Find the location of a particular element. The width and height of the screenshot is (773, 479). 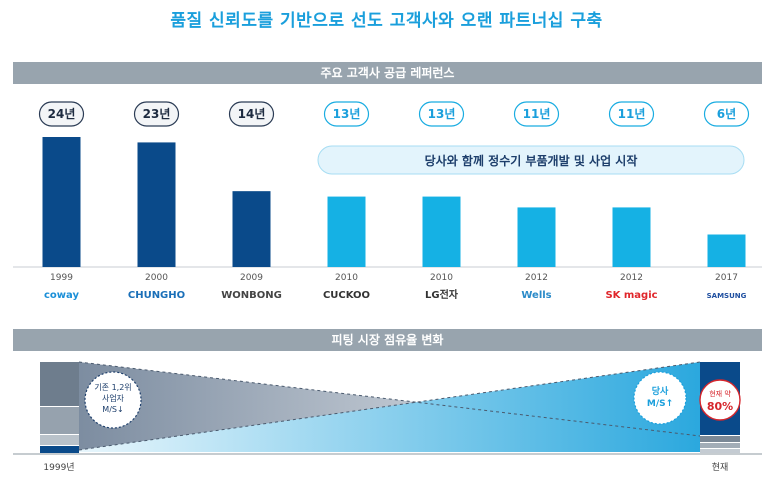

share-label-left: 1999년 is located at coordinates (58, 467).